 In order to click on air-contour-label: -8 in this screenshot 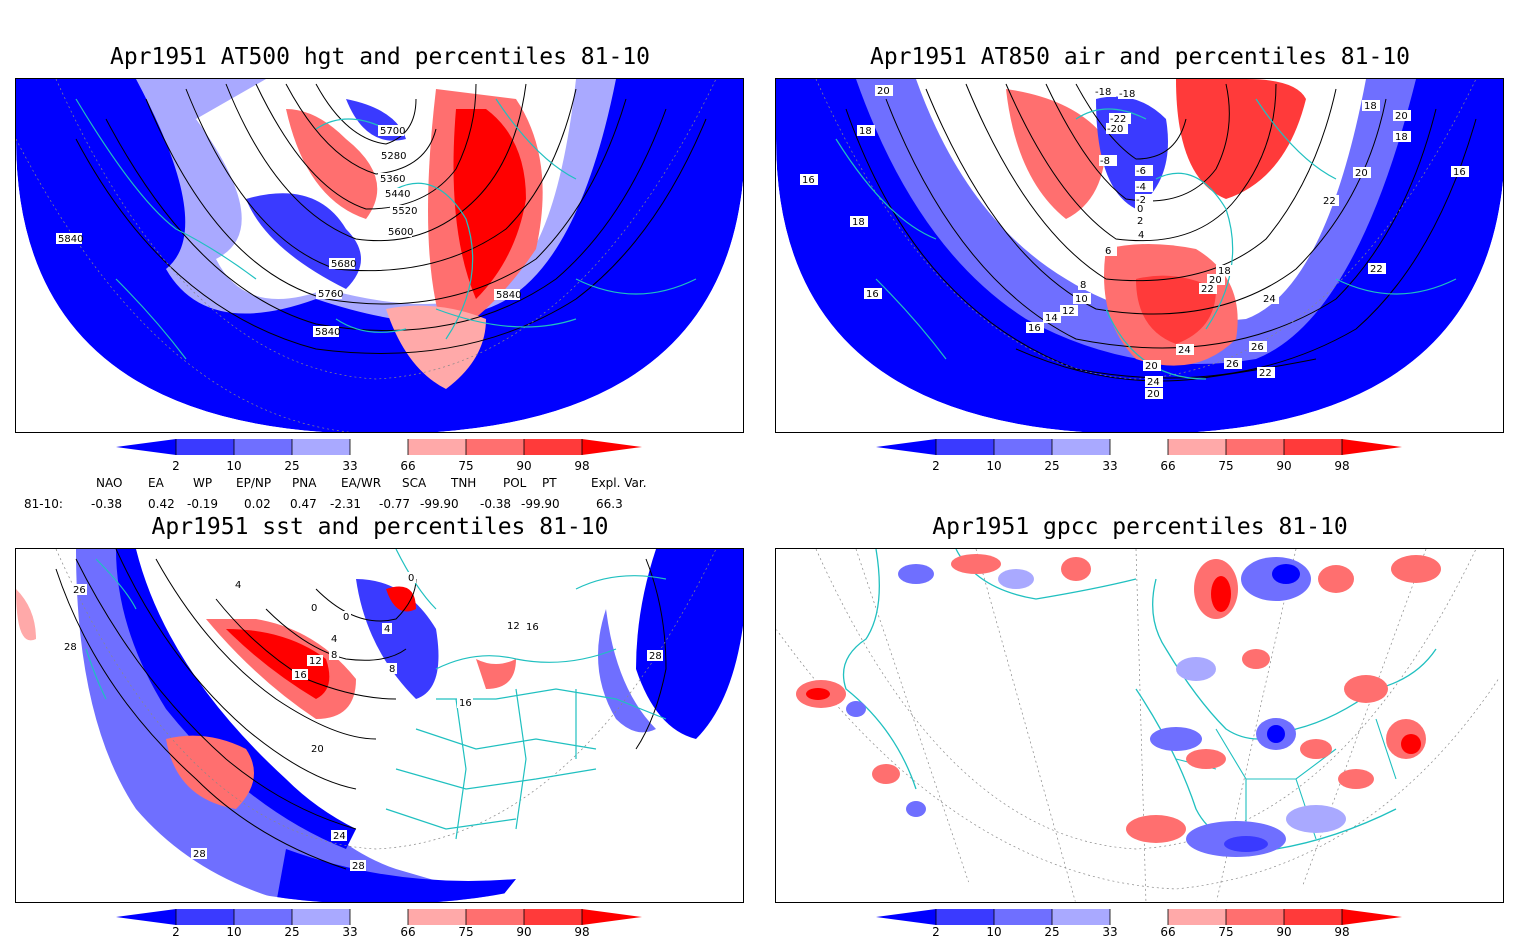, I will do `click(1105, 161)`.